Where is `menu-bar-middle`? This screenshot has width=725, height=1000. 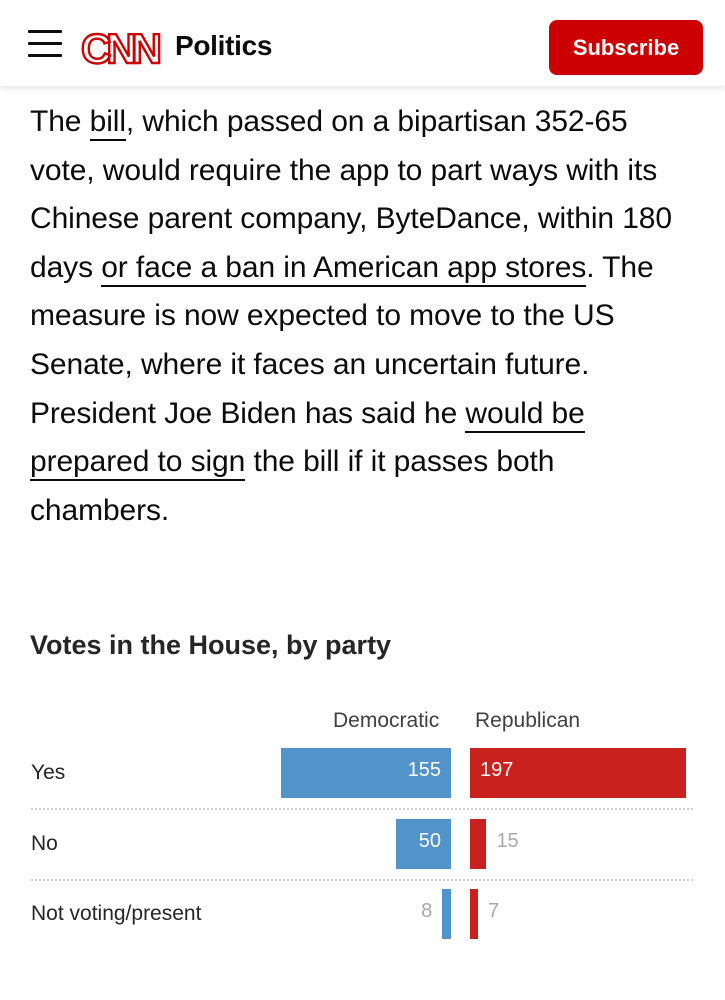 menu-bar-middle is located at coordinates (45, 43).